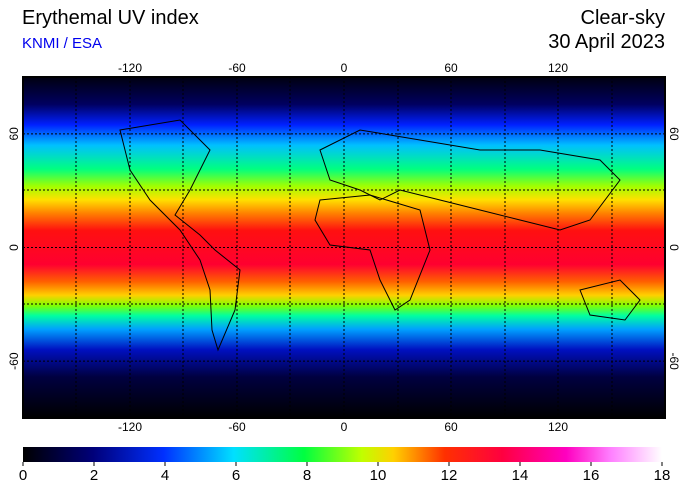  Describe the element at coordinates (674, 247) in the screenshot. I see `lat-label-right: 0` at that location.